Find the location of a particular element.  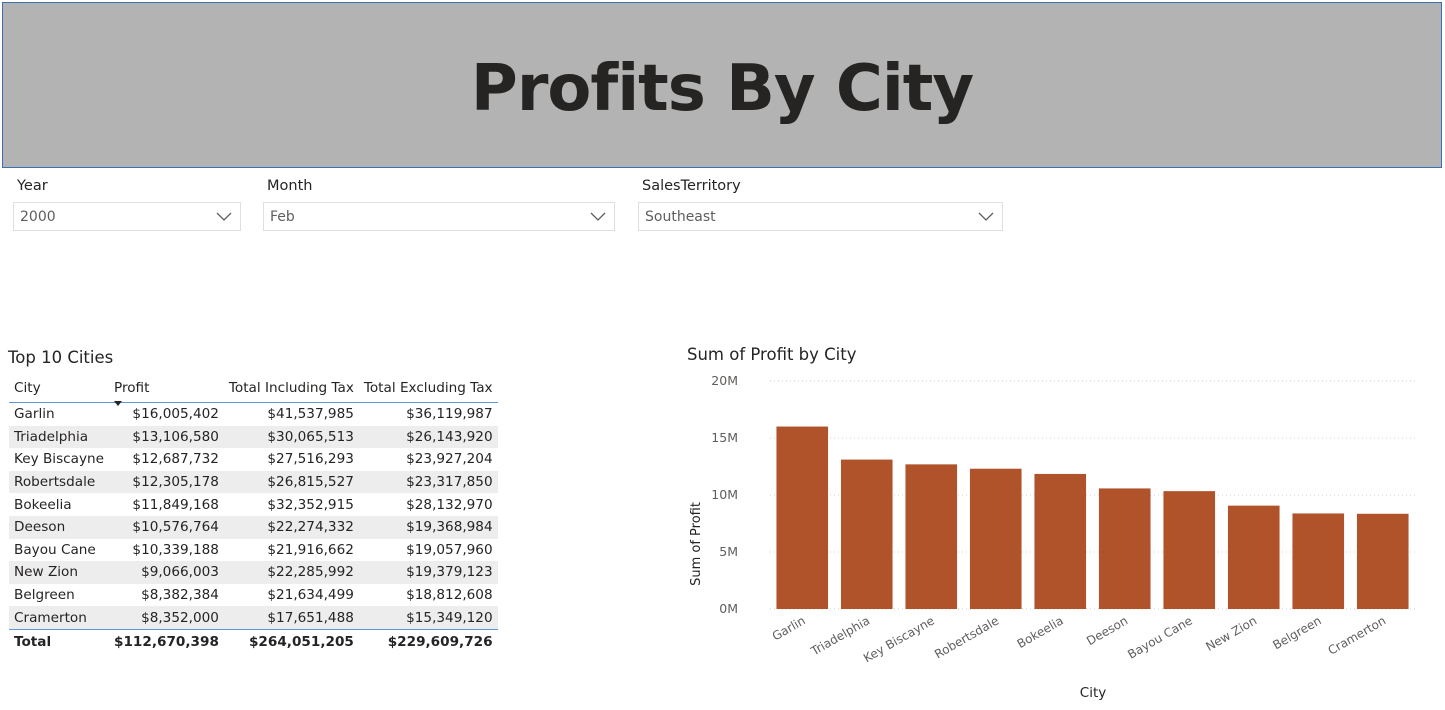

chevron-down-icon is located at coordinates (986, 216).